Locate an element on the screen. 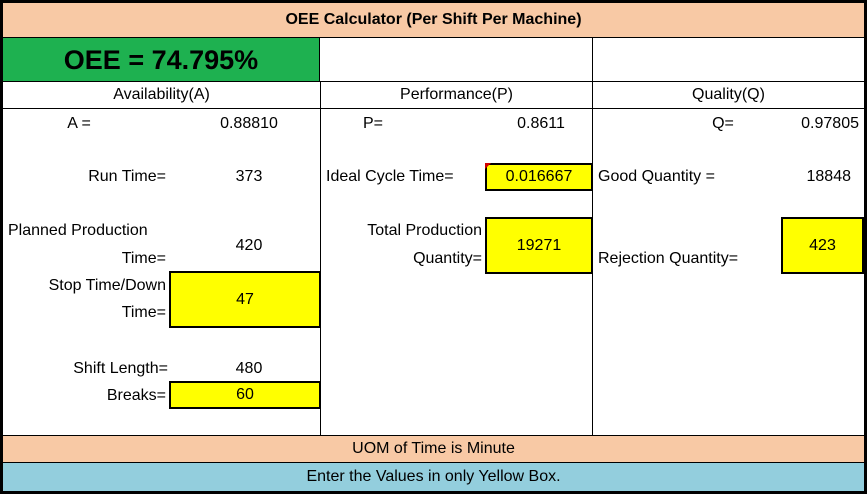  quality-header: Quality(Q) is located at coordinates (728, 94).